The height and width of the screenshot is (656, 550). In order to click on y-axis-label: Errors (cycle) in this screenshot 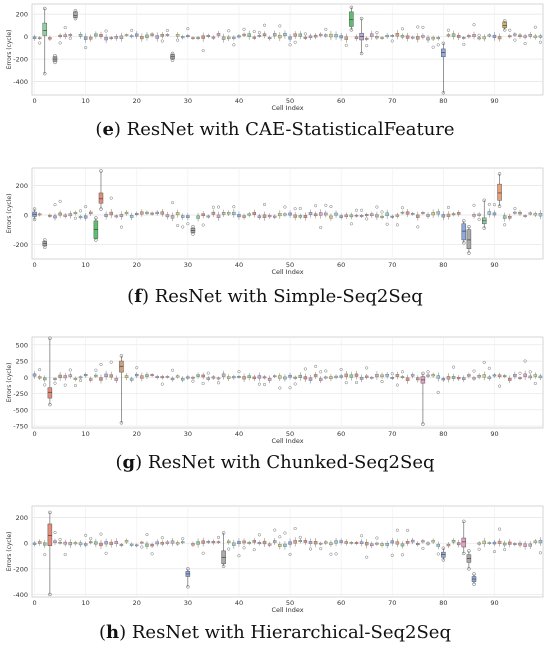, I will do `click(9, 552)`.